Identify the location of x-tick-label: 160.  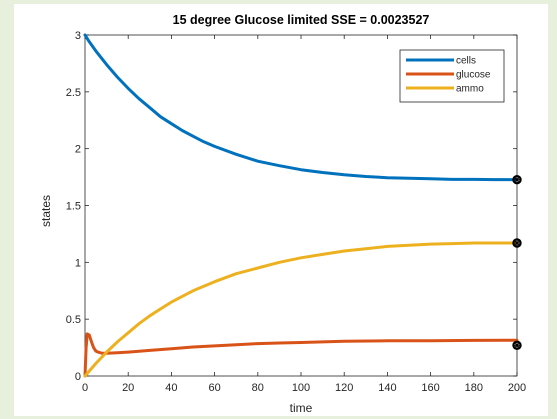
(430, 388).